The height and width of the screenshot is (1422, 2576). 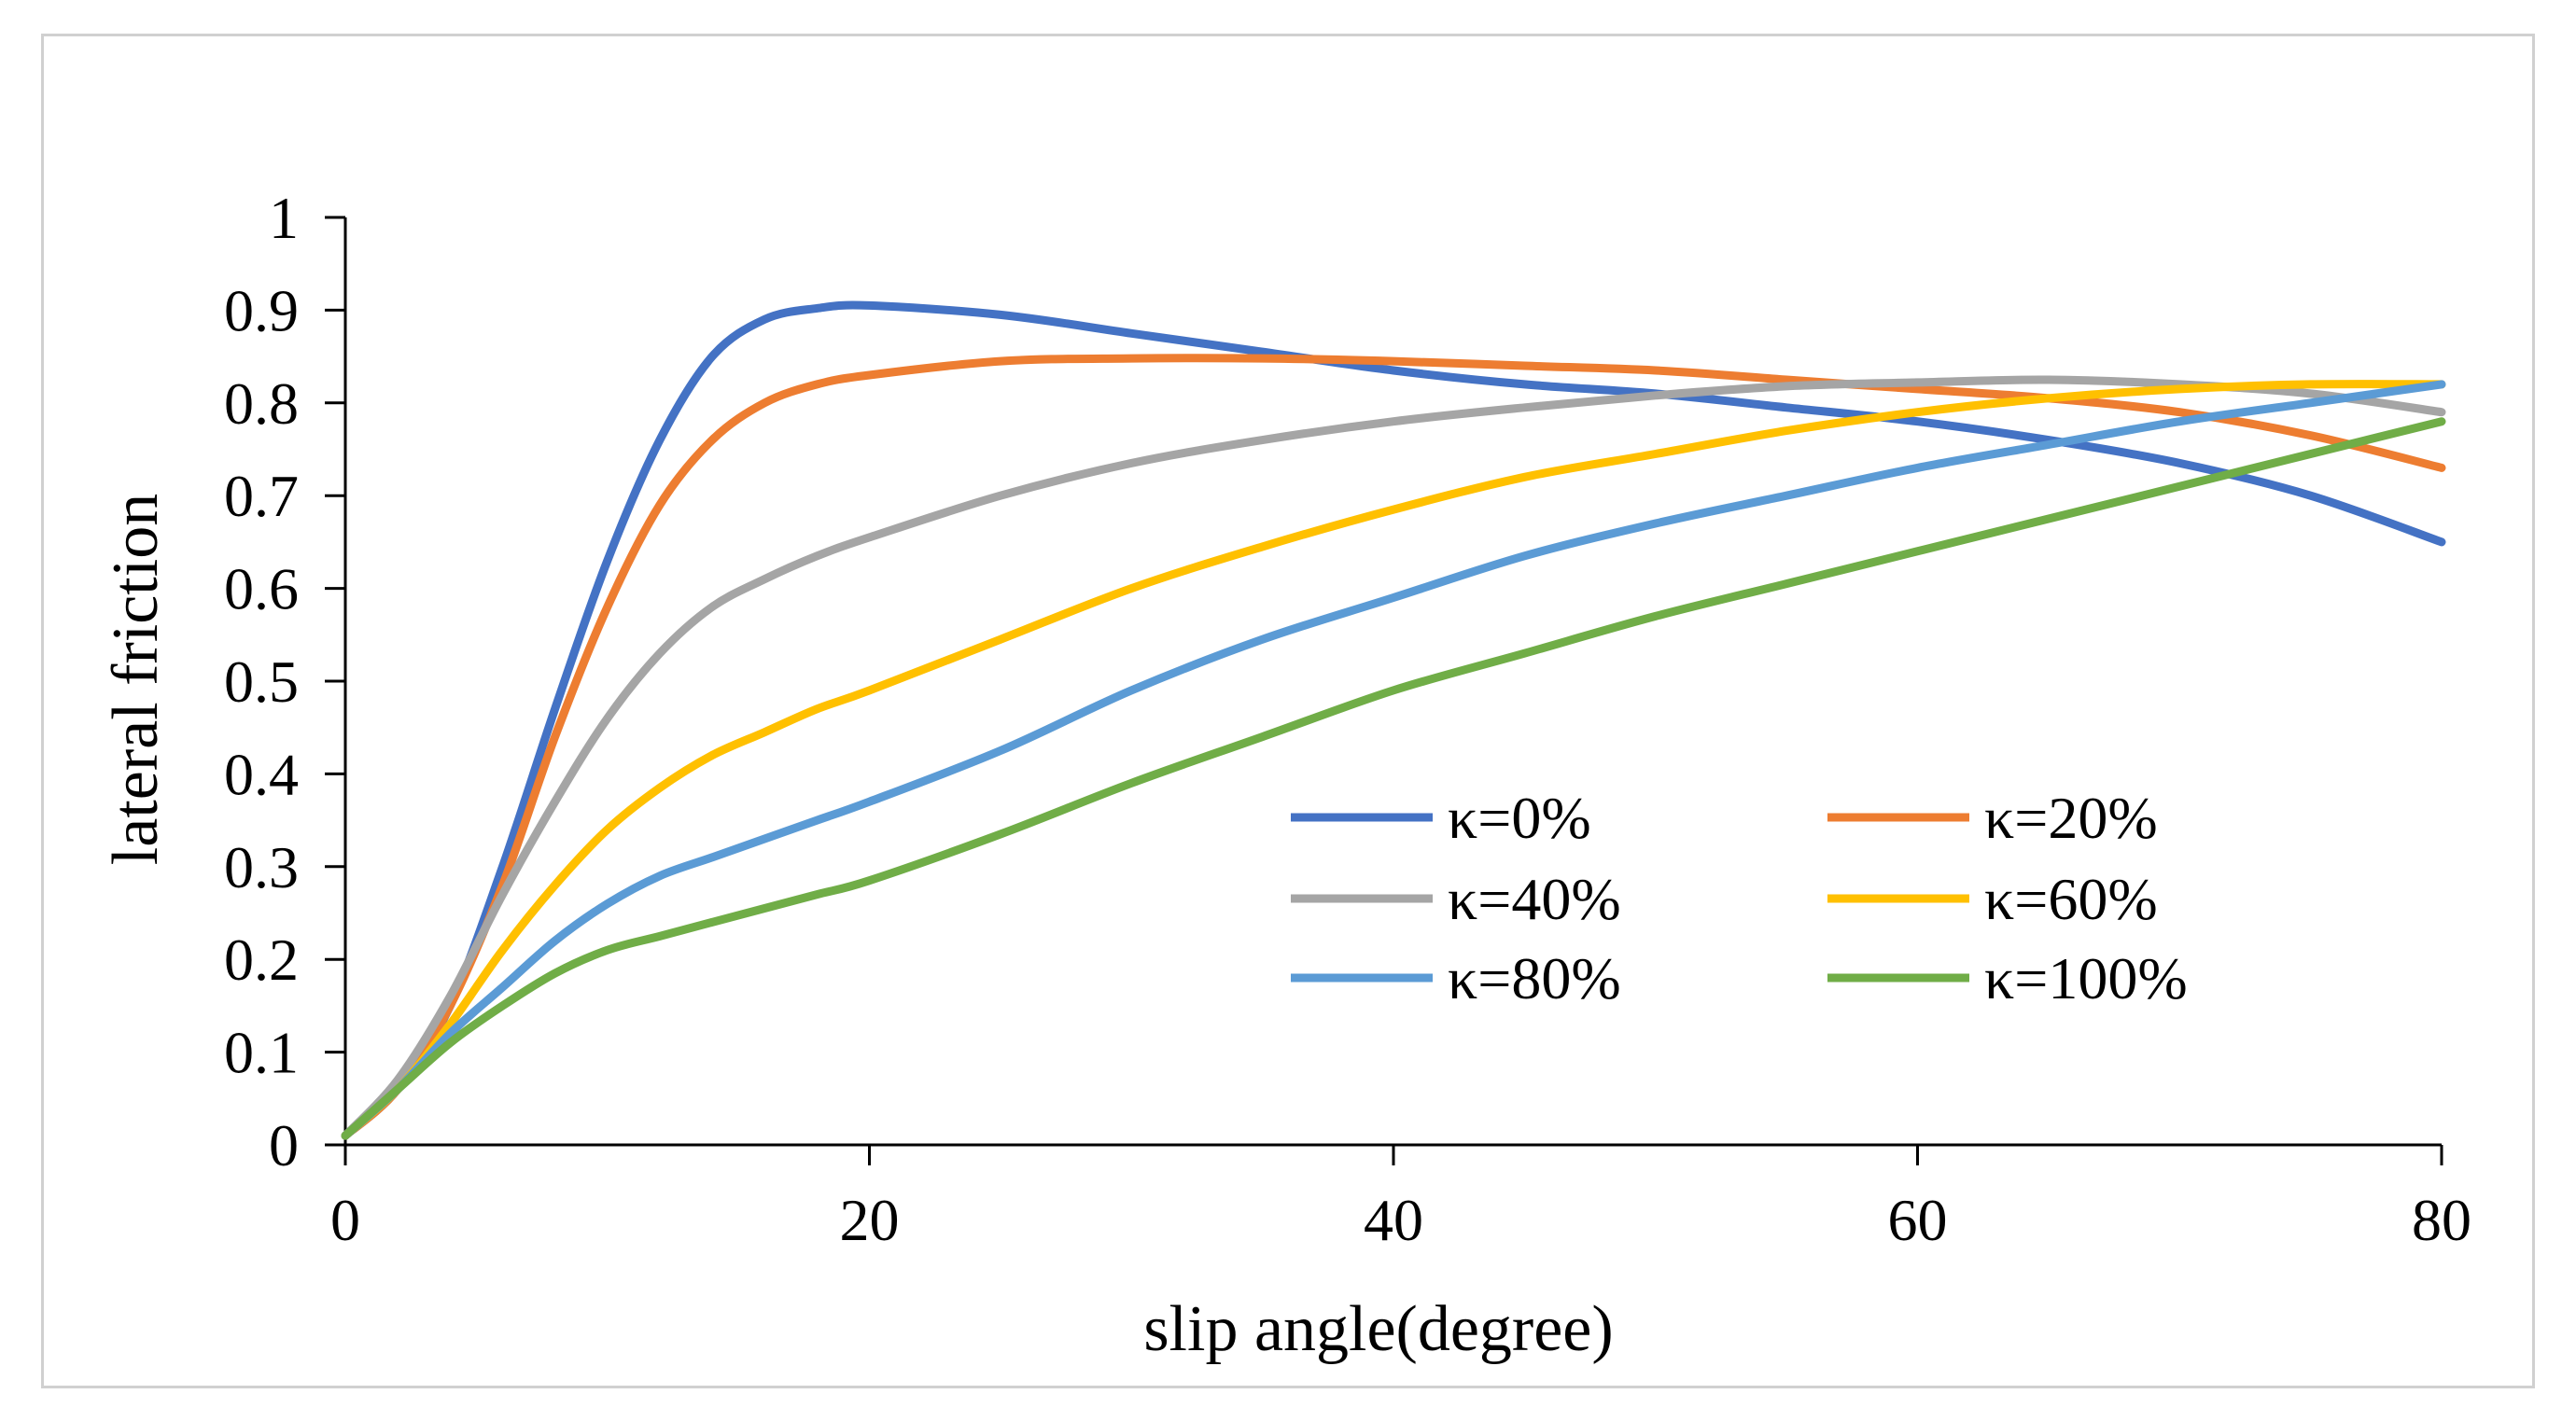 What do you see at coordinates (284, 1145) in the screenshot?
I see `y-tick-label: 0` at bounding box center [284, 1145].